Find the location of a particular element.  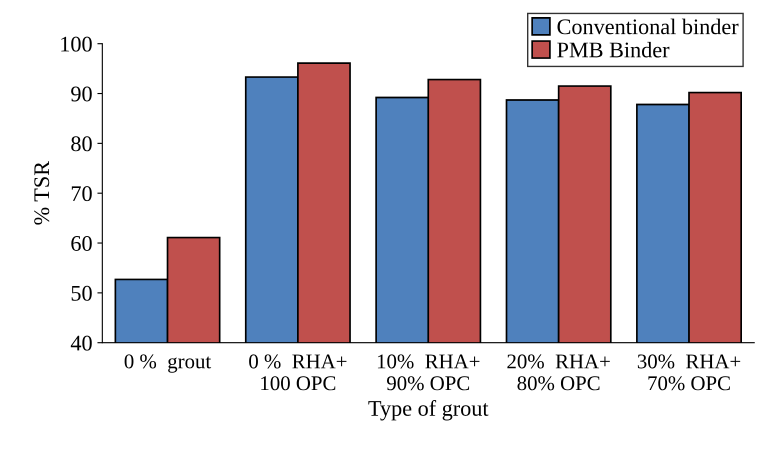

y-tick-label: 40 is located at coordinates (81, 343).